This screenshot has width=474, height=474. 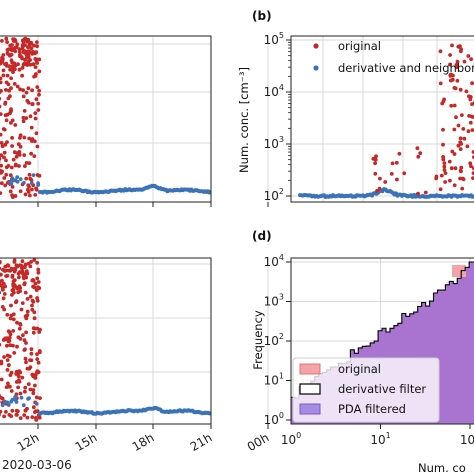 I want to click on histogram-bar, so click(x=455, y=353).